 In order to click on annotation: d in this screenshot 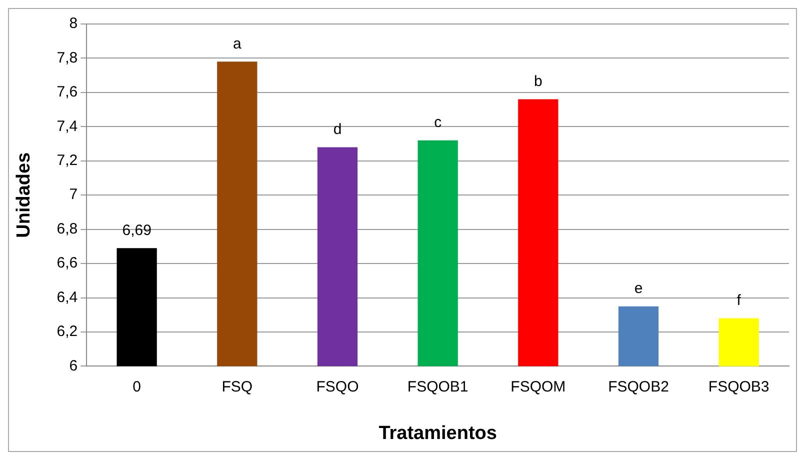, I will do `click(337, 129)`.